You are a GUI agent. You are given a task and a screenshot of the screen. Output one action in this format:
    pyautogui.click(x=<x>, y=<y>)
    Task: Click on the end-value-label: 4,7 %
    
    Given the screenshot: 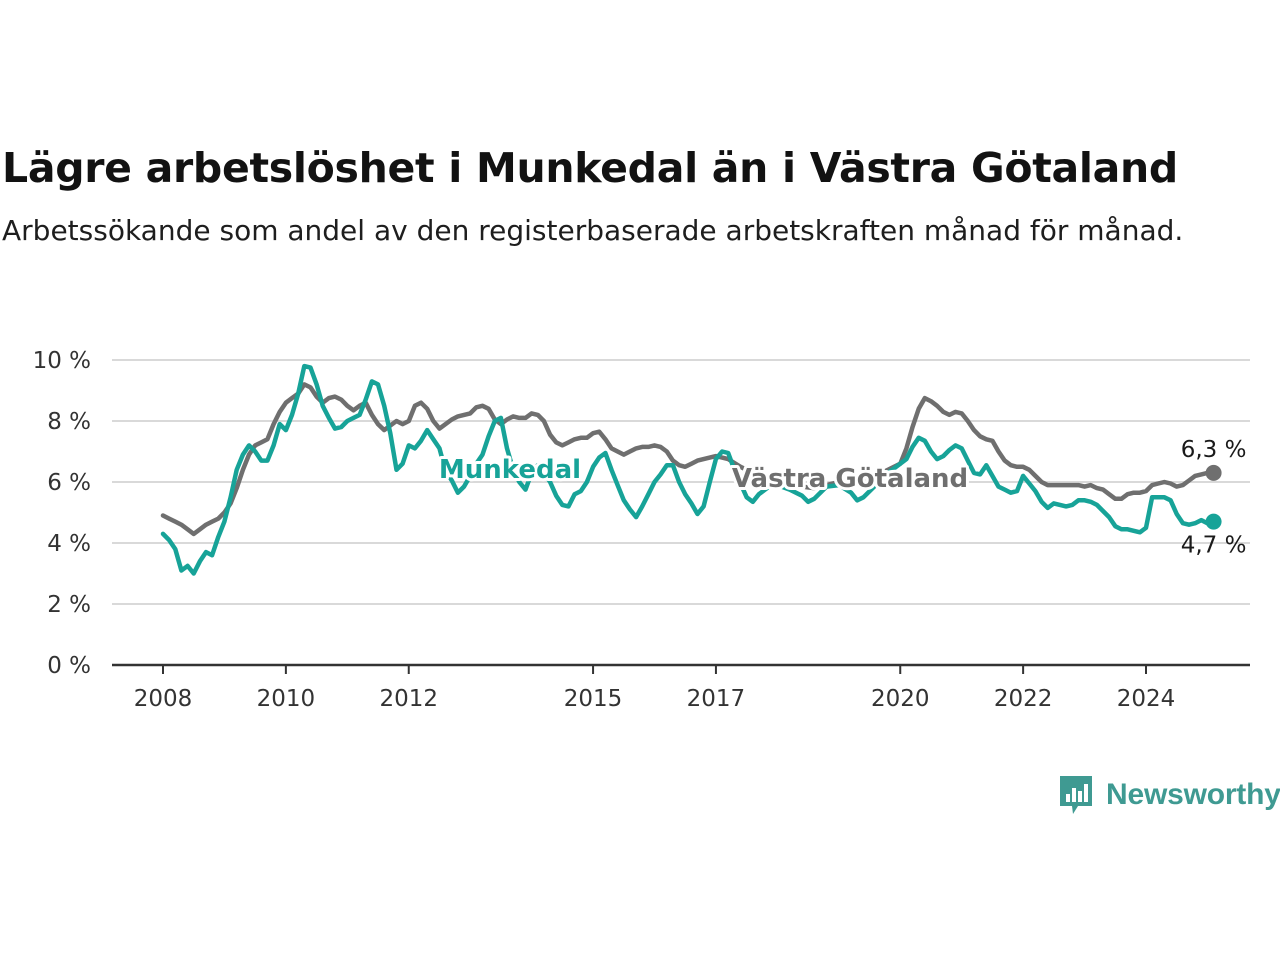 What is the action you would take?
    pyautogui.click(x=1214, y=546)
    